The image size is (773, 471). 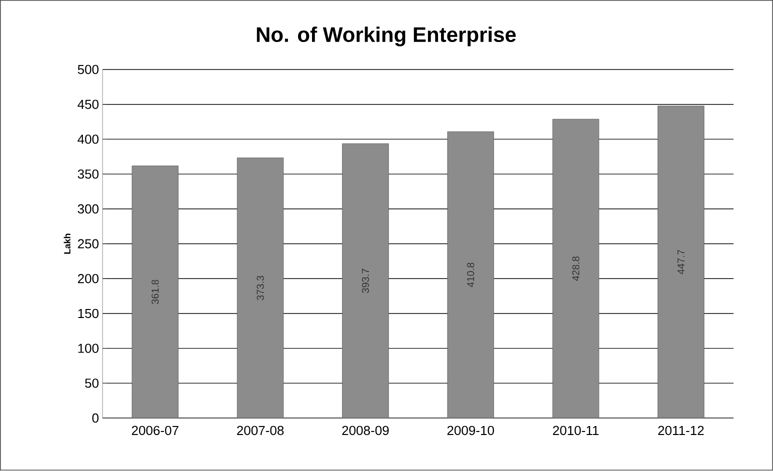 I want to click on data-label: 361.8, so click(x=155, y=292).